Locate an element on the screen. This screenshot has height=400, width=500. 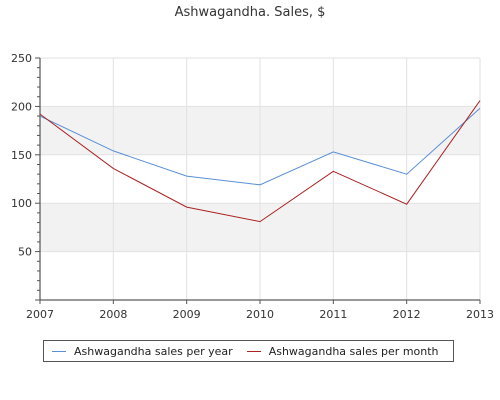
x-tick-label-2013: 2013 is located at coordinates (480, 314).